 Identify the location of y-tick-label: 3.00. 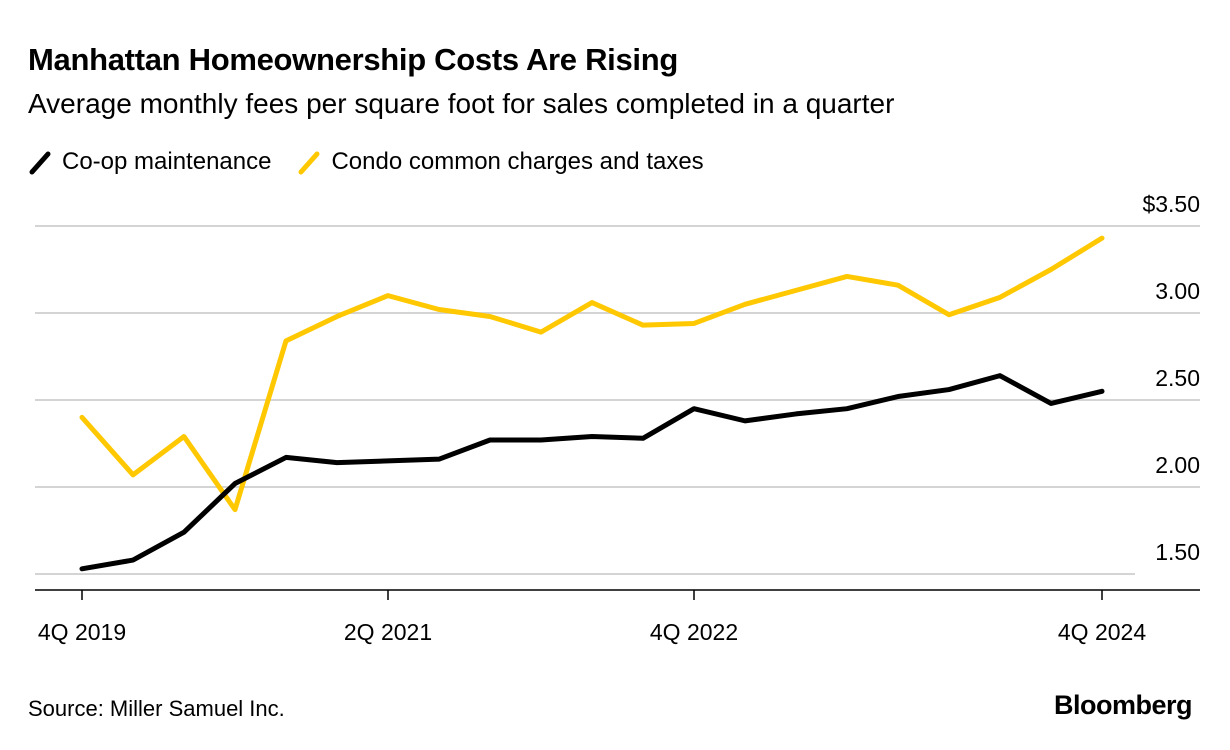
(1177, 291).